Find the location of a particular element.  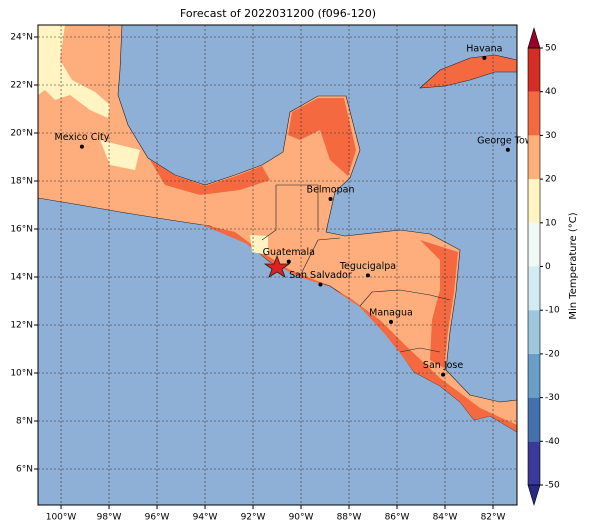

lat-tick-label: 10°N is located at coordinates (21, 374).